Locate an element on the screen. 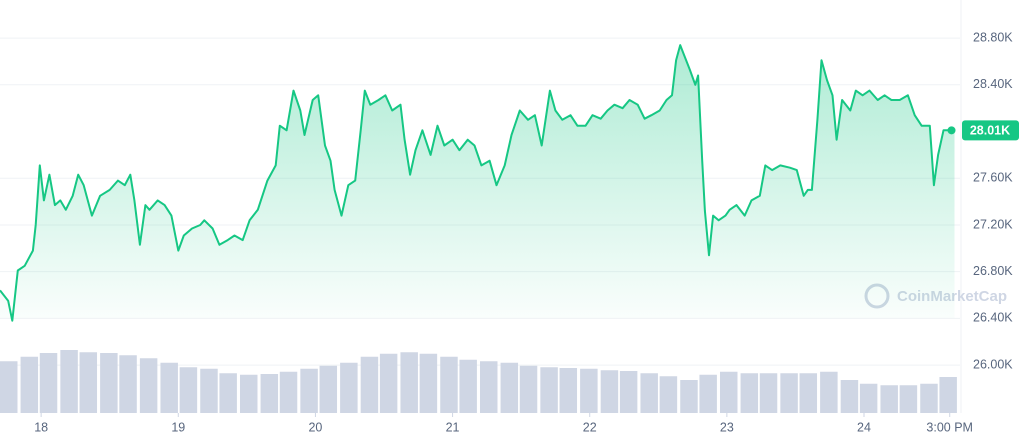  x-tick-label: 21 is located at coordinates (453, 427).